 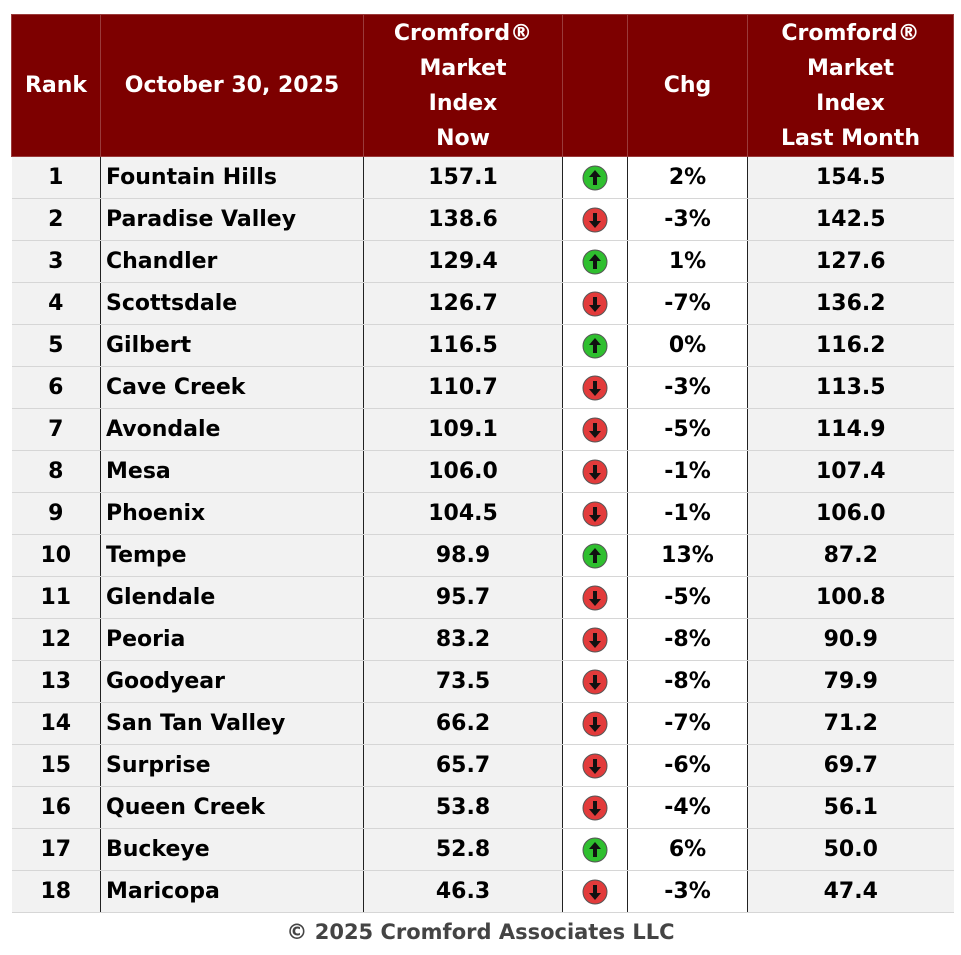 What do you see at coordinates (232, 723) in the screenshot?
I see `city-cell: San Tan Valley` at bounding box center [232, 723].